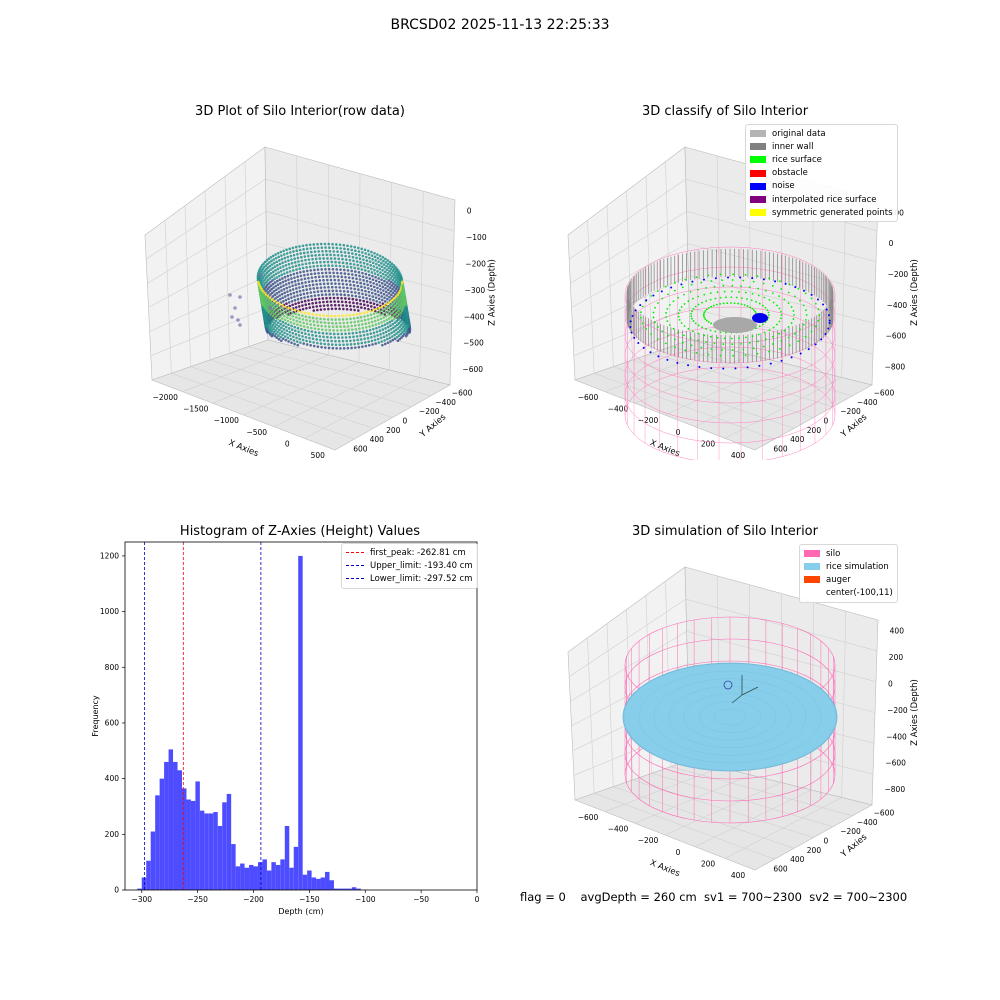 The width and height of the screenshot is (1000, 1000). Describe the element at coordinates (462, 393) in the screenshot. I see `y-tick-label: −600` at that location.